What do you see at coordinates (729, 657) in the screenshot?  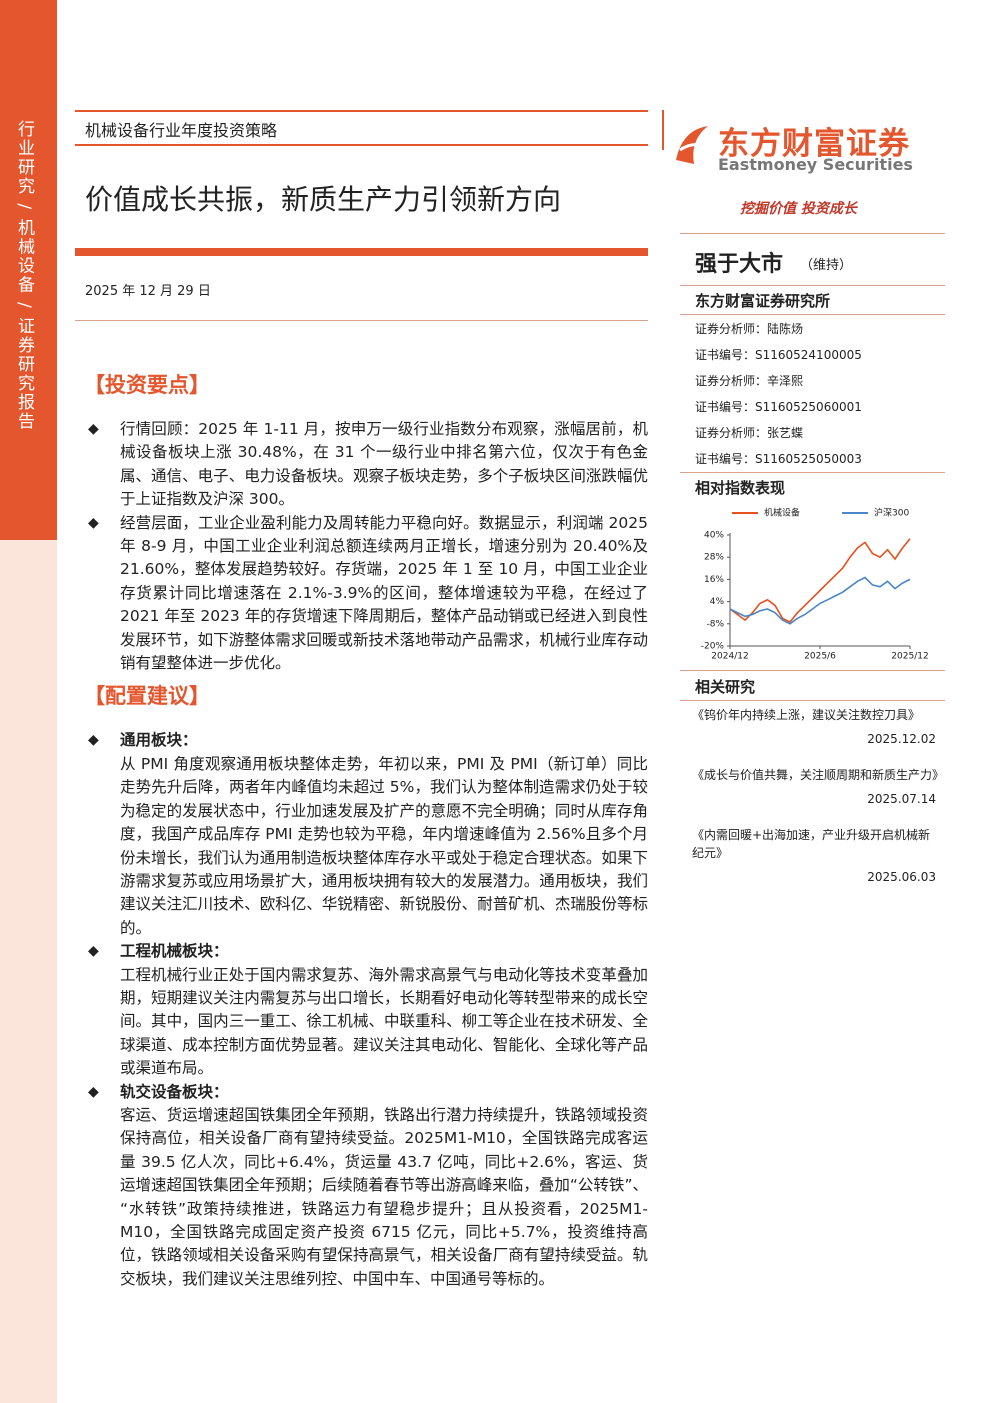 I see `x-tick-label: 2024/12` at bounding box center [729, 657].